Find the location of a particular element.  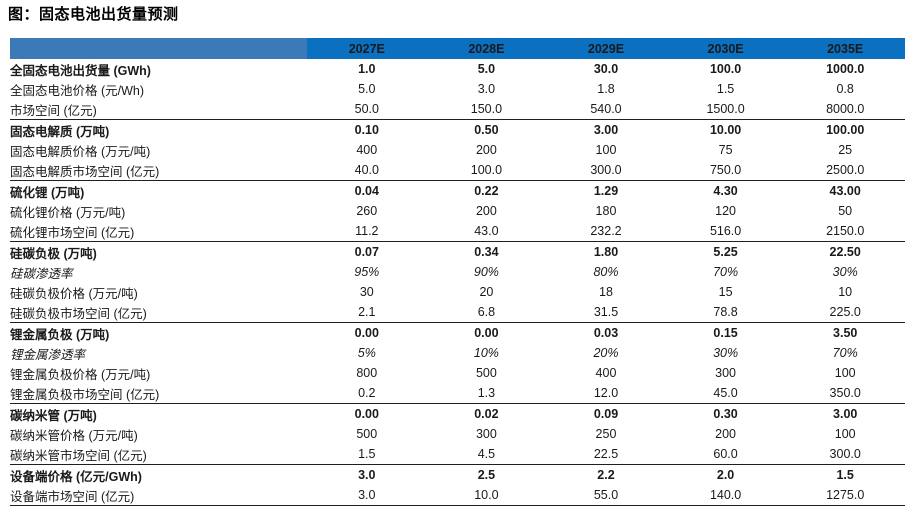

cell-value: 0.10 is located at coordinates (366, 130).